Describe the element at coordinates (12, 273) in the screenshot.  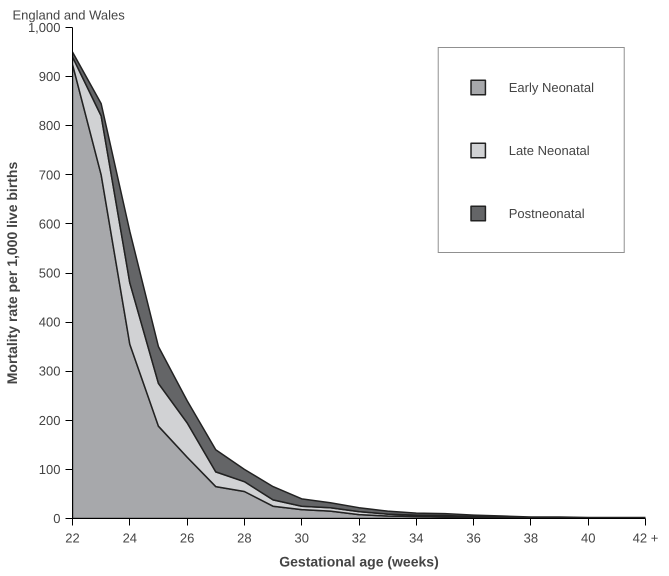
I see `y-axis-title: Mortality rate per 1,000 live births` at that location.